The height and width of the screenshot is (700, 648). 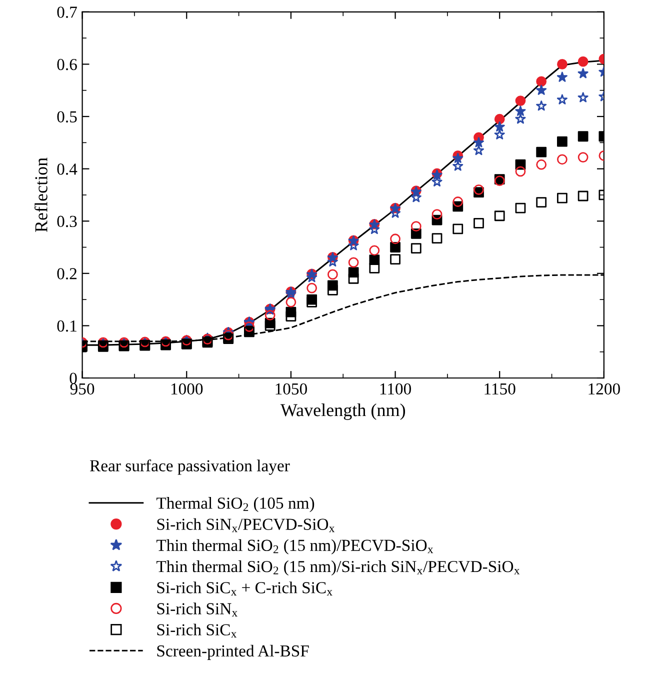 What do you see at coordinates (246, 525) in the screenshot?
I see `legend-label: Si-rich SiN$_{x}$/PECVD-SiO$_{x}$` at bounding box center [246, 525].